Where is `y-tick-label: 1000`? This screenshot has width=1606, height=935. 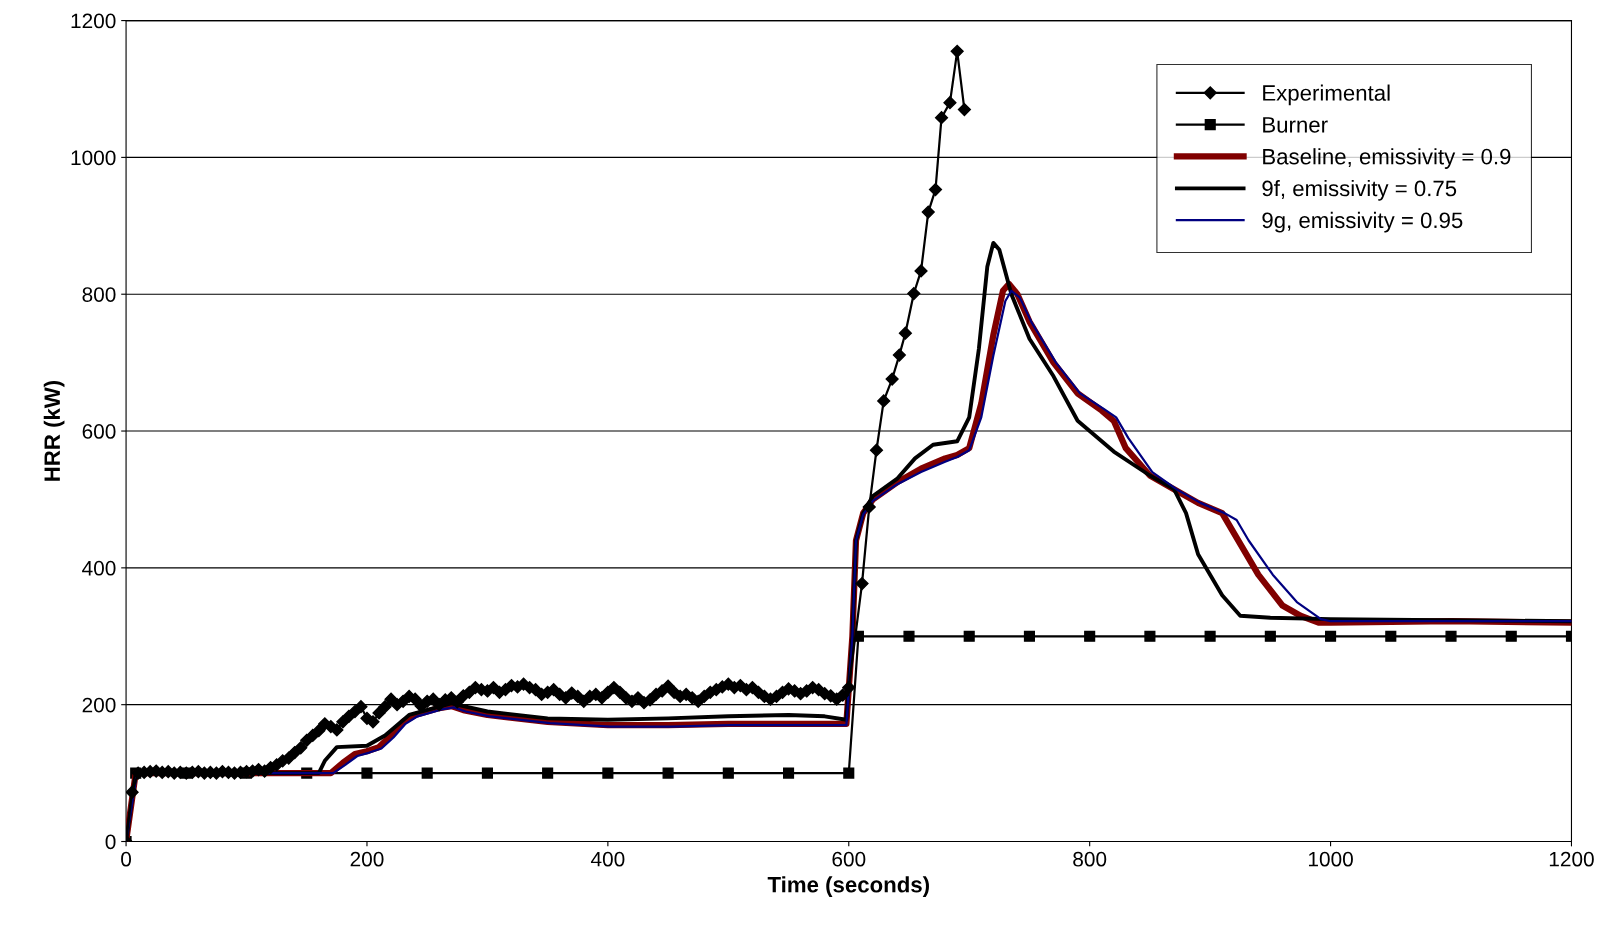
y-tick-label: 1000 is located at coordinates (93, 158).